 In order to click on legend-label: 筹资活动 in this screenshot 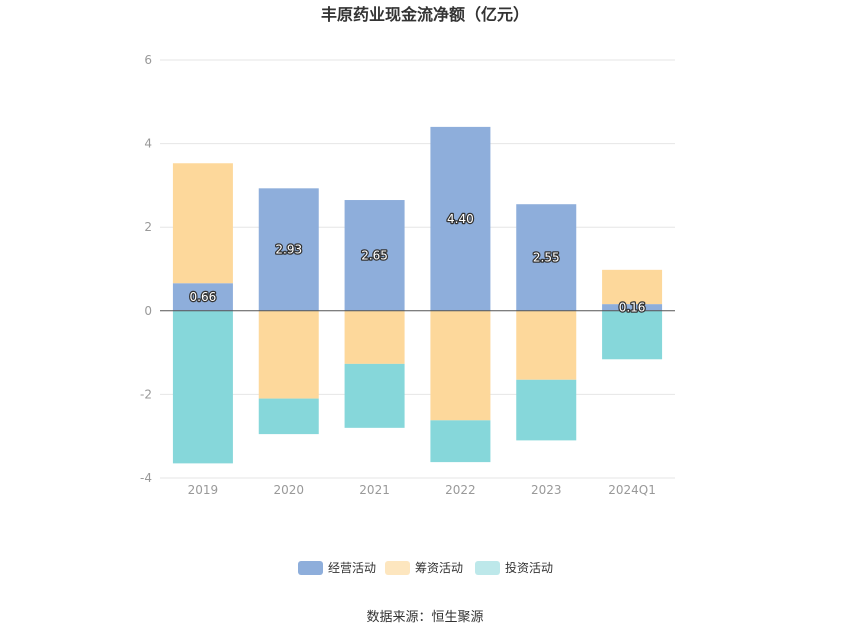, I will do `click(439, 568)`.